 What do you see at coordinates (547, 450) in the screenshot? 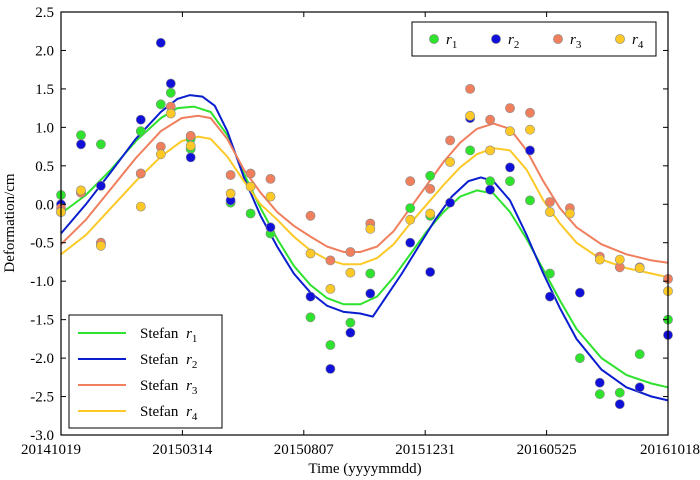
I see `x-tick-label: 20160525` at bounding box center [547, 450].